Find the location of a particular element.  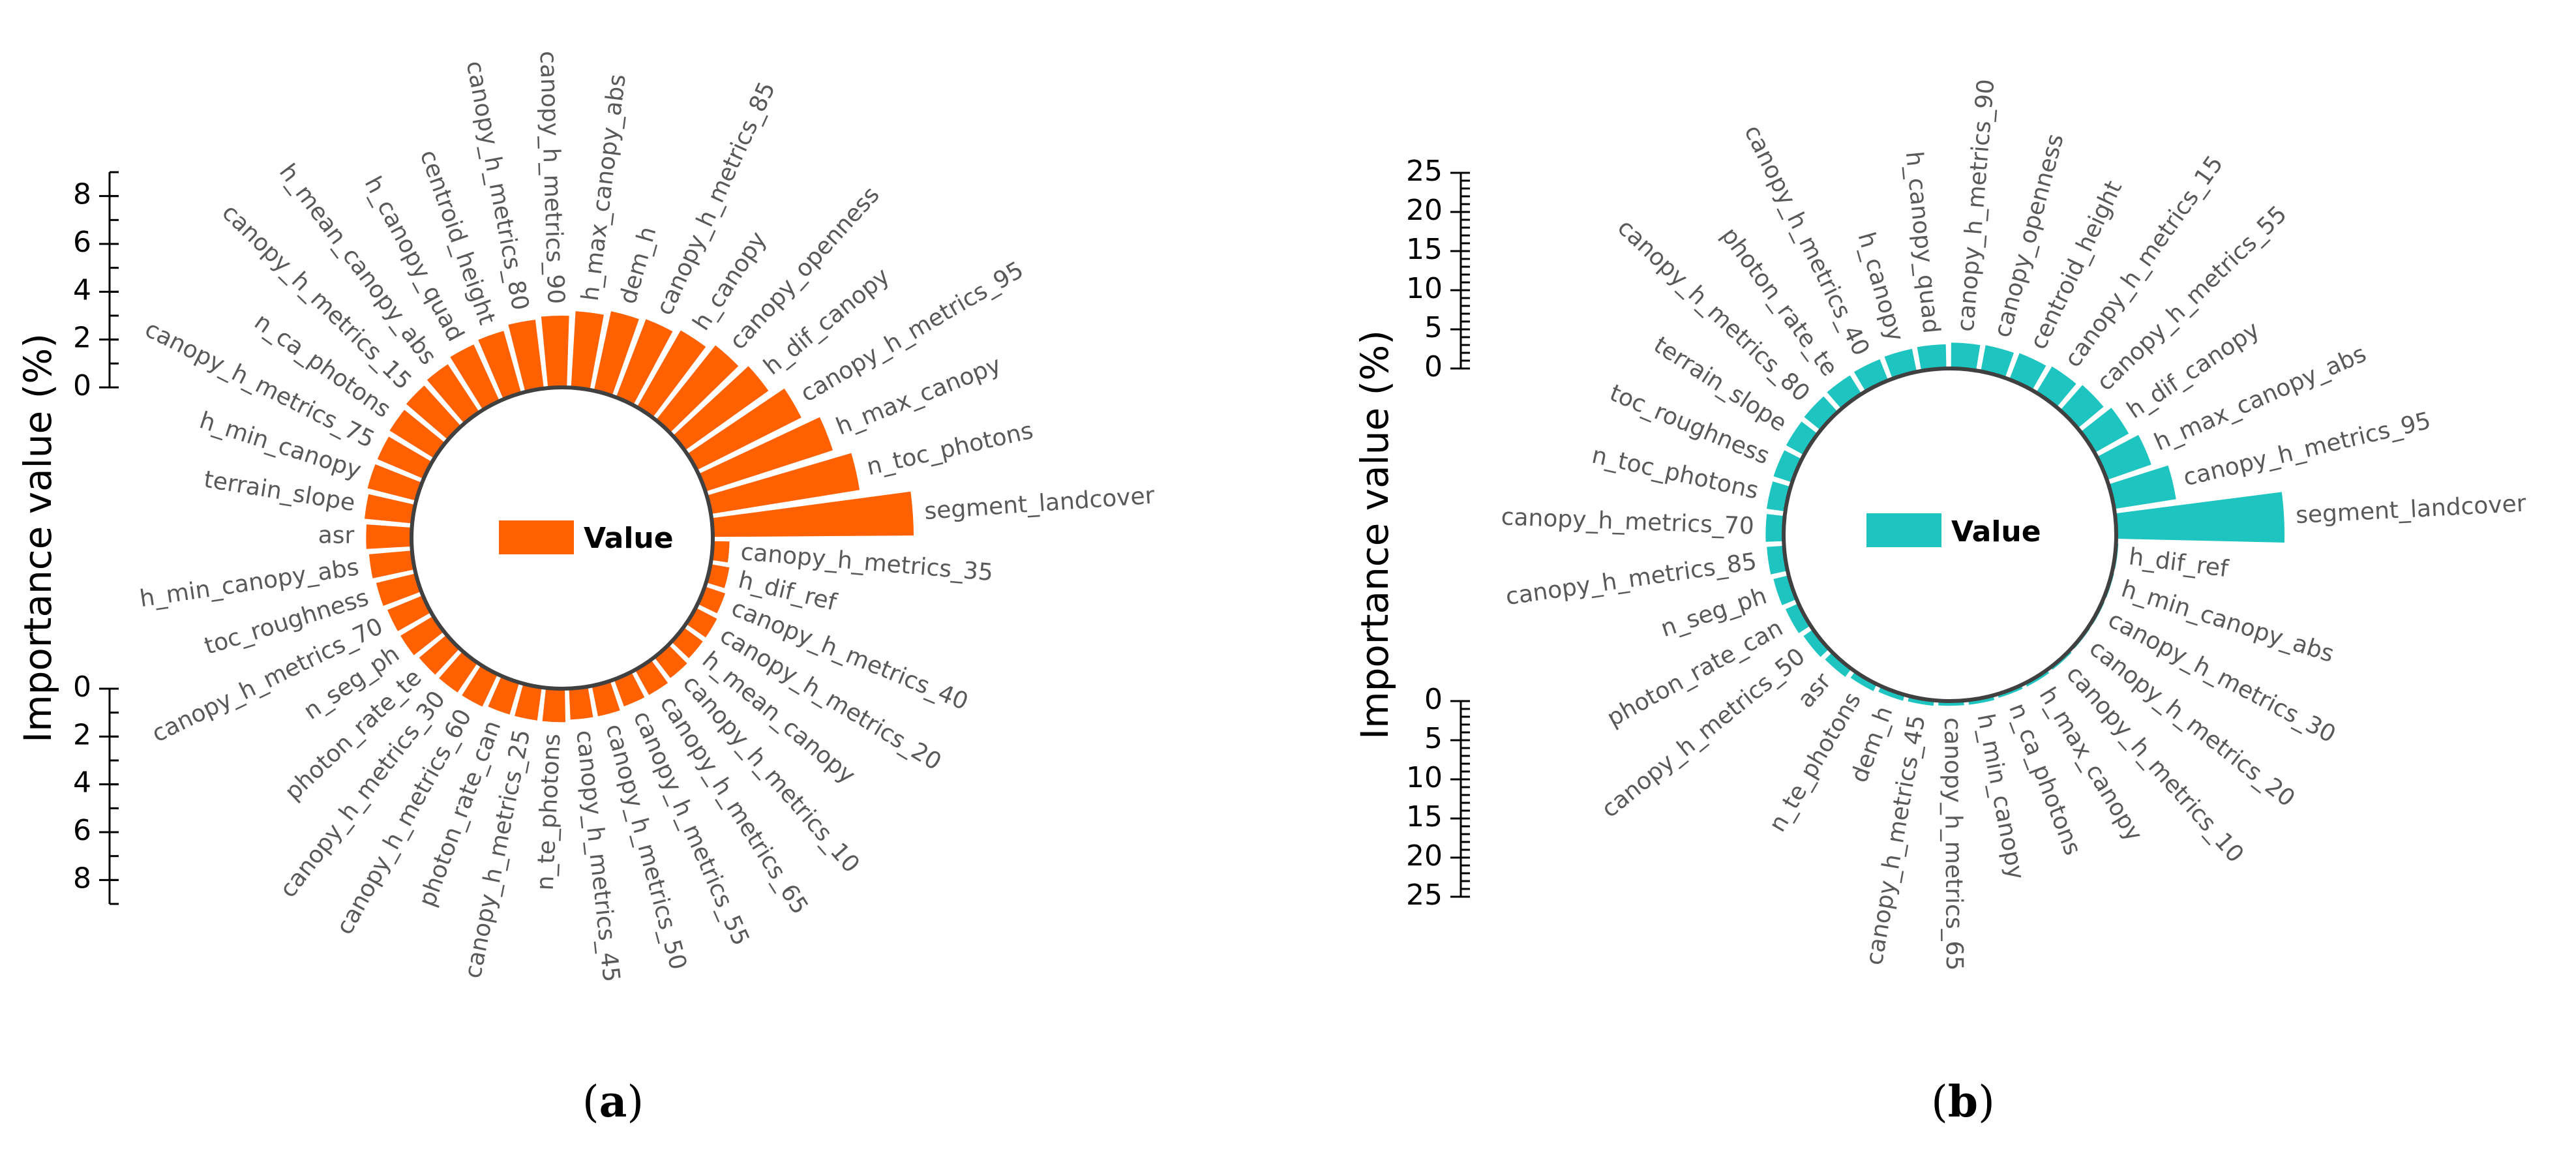

bar-photon-rate-can is located at coordinates (1798, 618).